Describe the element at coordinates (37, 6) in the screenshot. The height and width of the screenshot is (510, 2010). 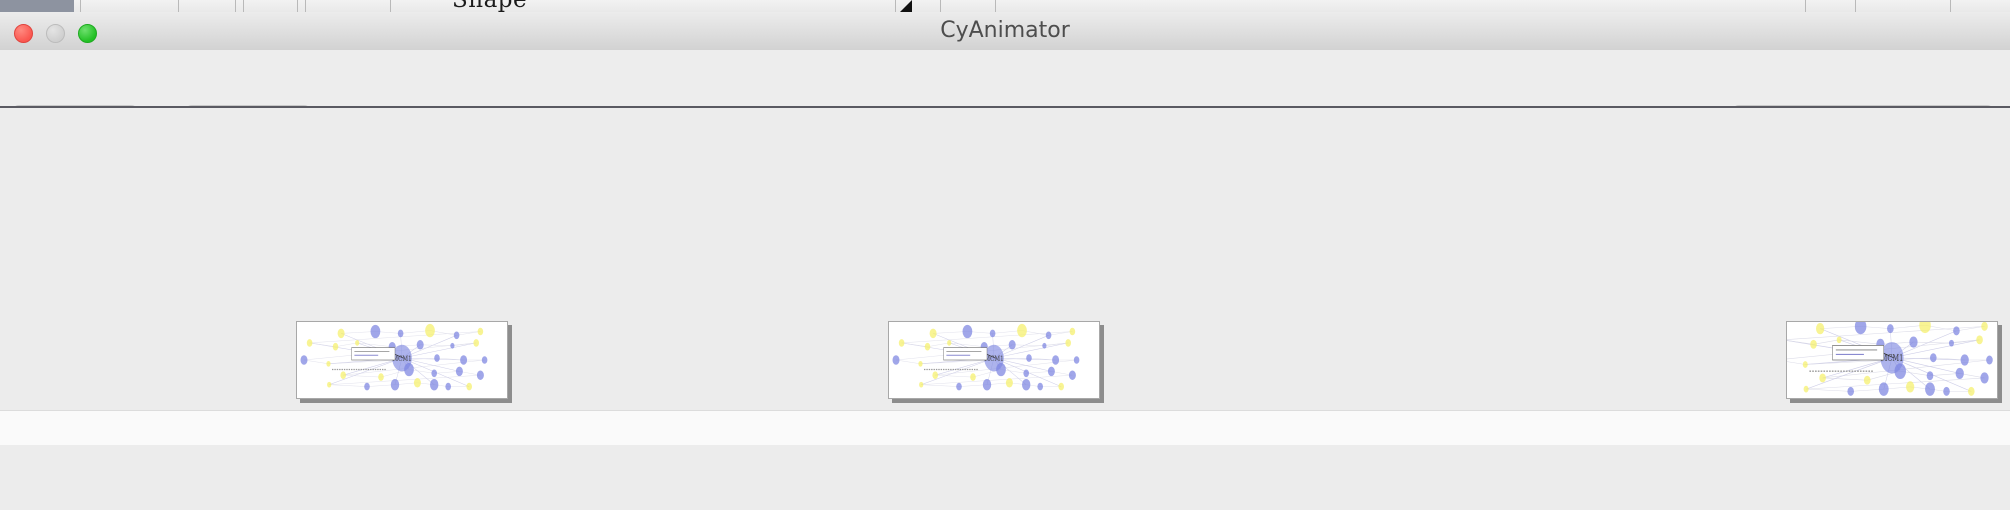
I see `background-window-tab` at that location.